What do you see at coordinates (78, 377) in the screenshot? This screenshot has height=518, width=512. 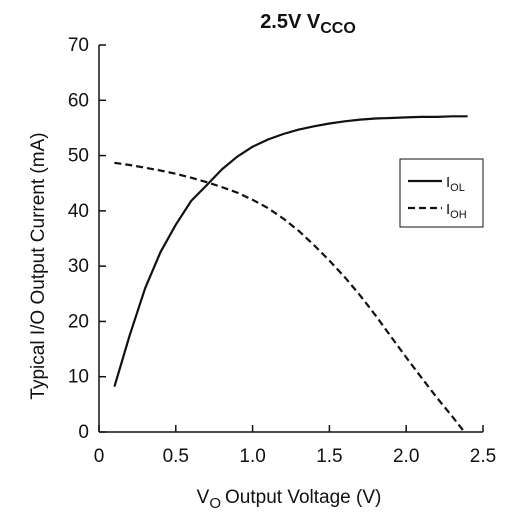 I see `y-tick-label: 10` at bounding box center [78, 377].